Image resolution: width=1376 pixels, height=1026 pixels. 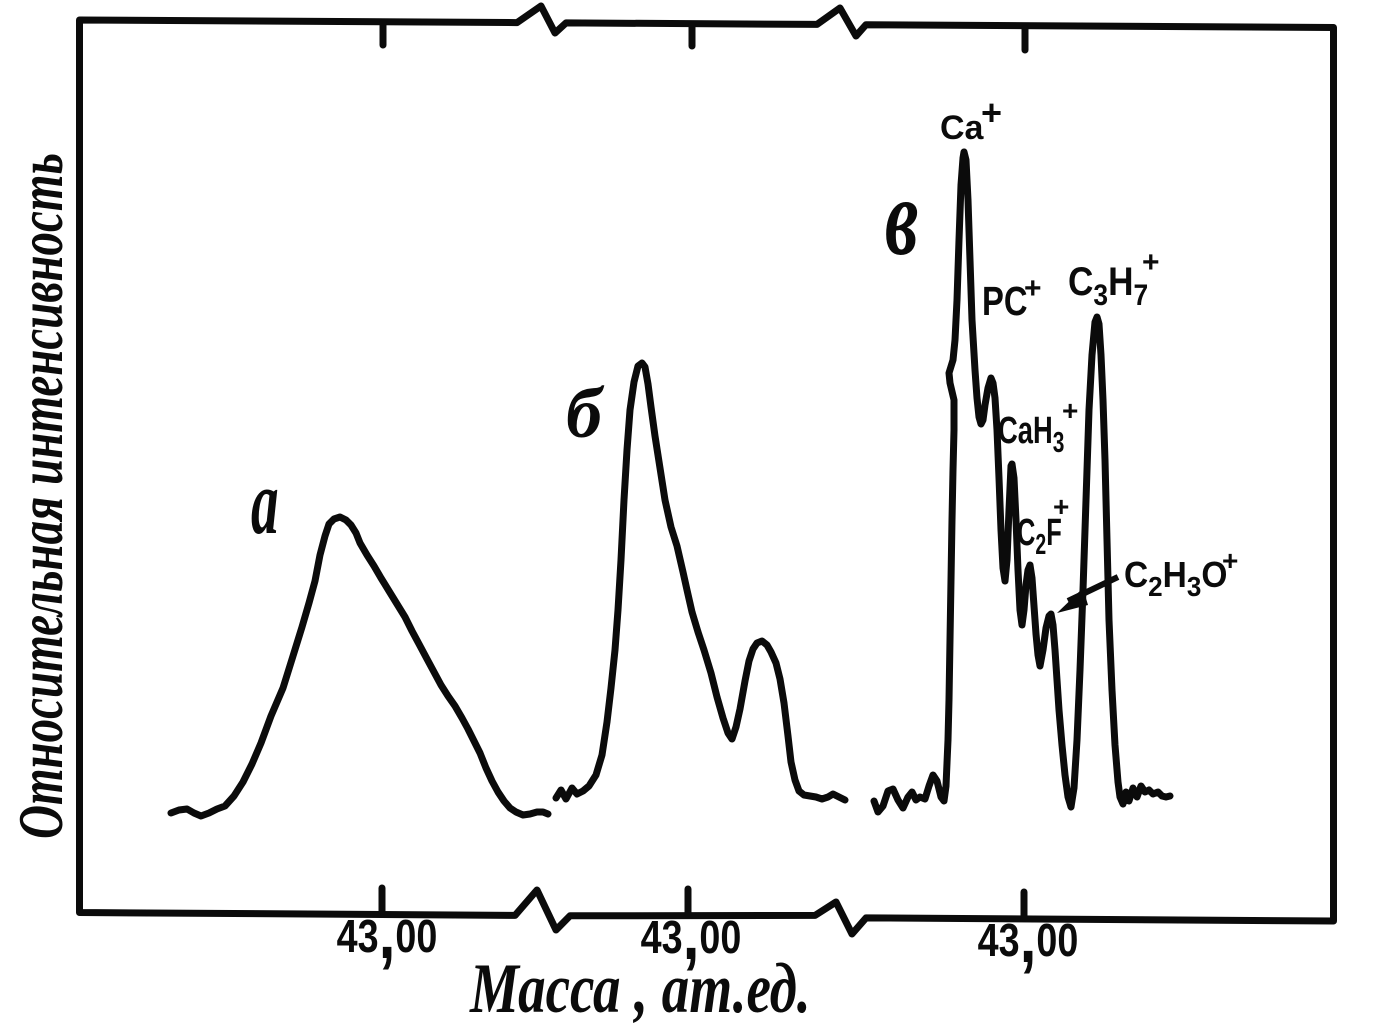 I want to click on svg-text: Ca, so click(x=962, y=128).